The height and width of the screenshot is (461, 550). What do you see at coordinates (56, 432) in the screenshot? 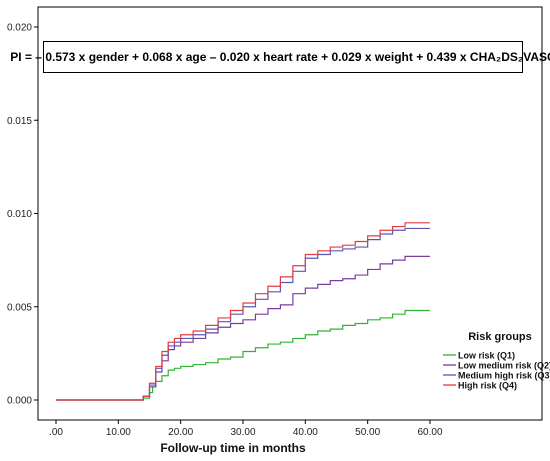
I see `x-tick-label: .00` at bounding box center [56, 432].